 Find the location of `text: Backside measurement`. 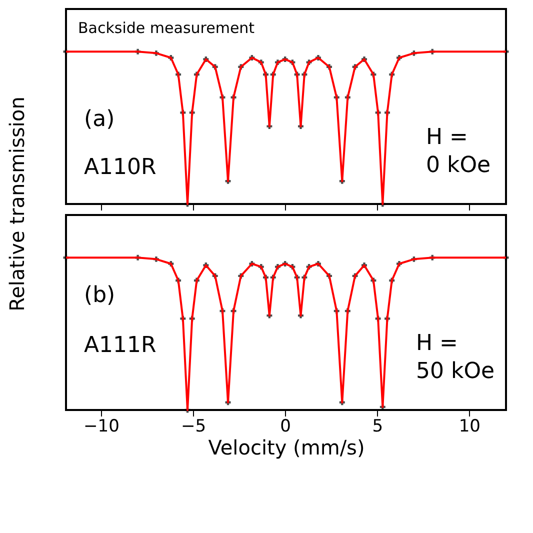

text: Backside measurement is located at coordinates (166, 28).